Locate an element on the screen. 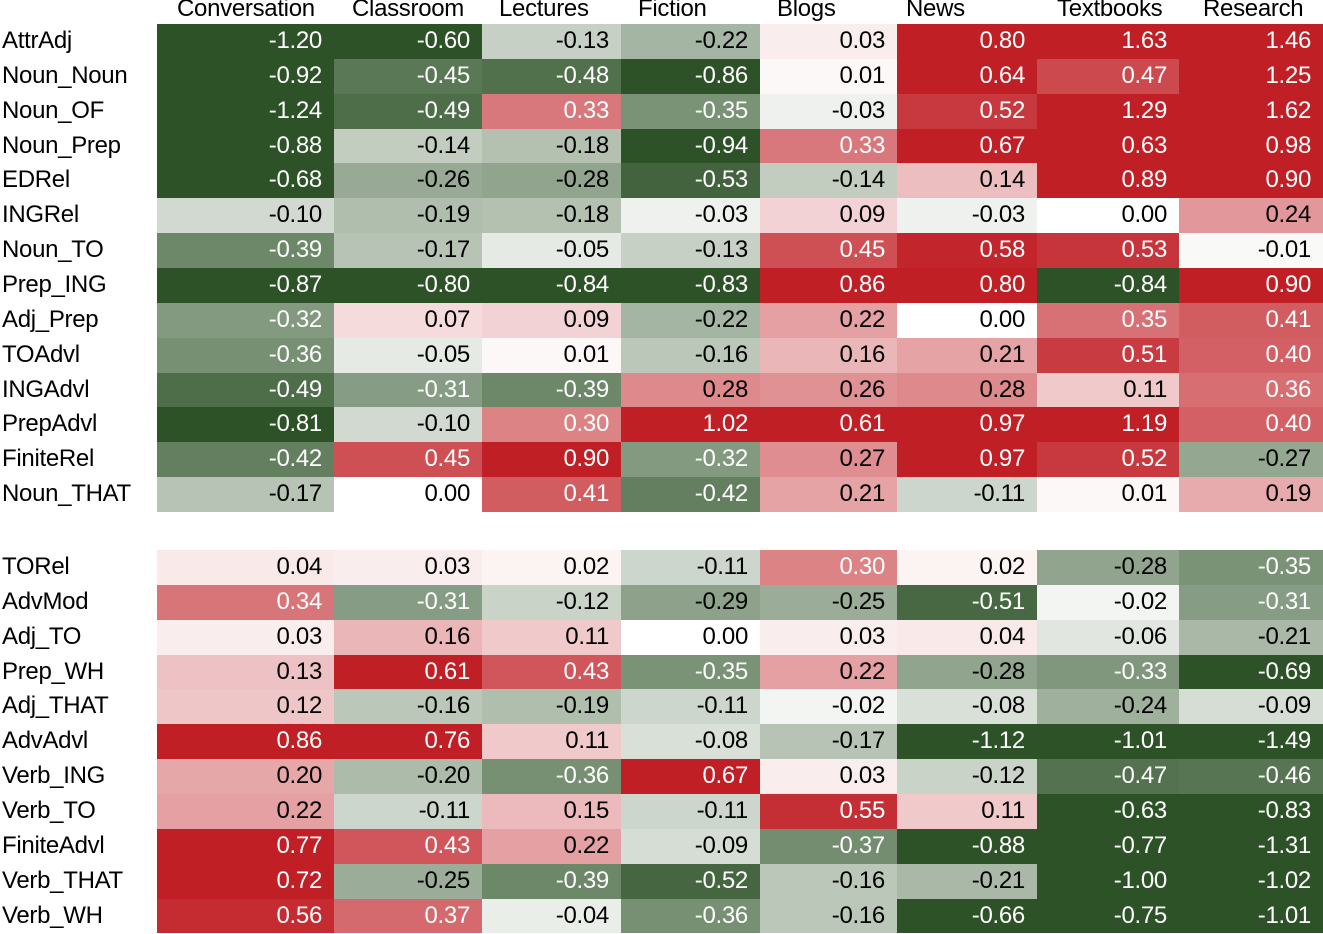  row-label: AdvMod is located at coordinates (45, 601).